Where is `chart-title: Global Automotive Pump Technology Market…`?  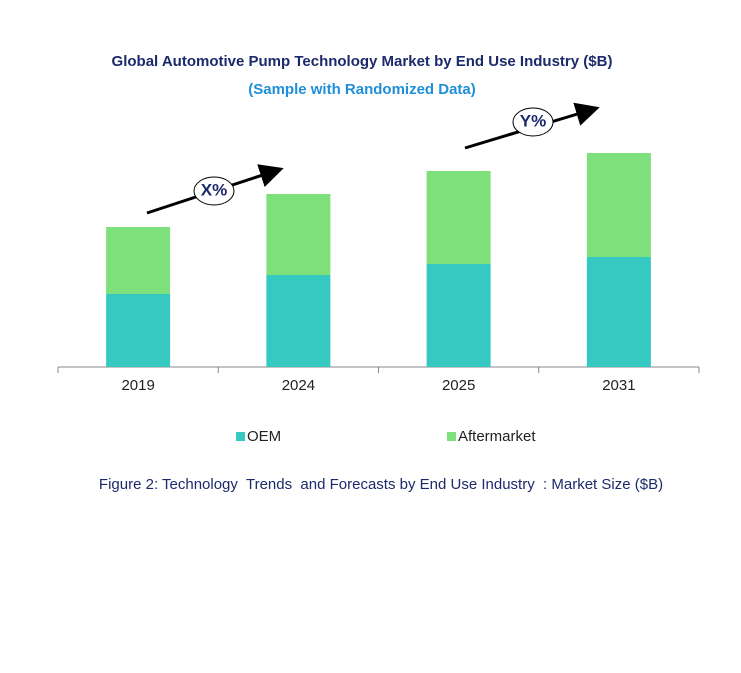
chart-title: Global Automotive Pump Technology Market… is located at coordinates (362, 61).